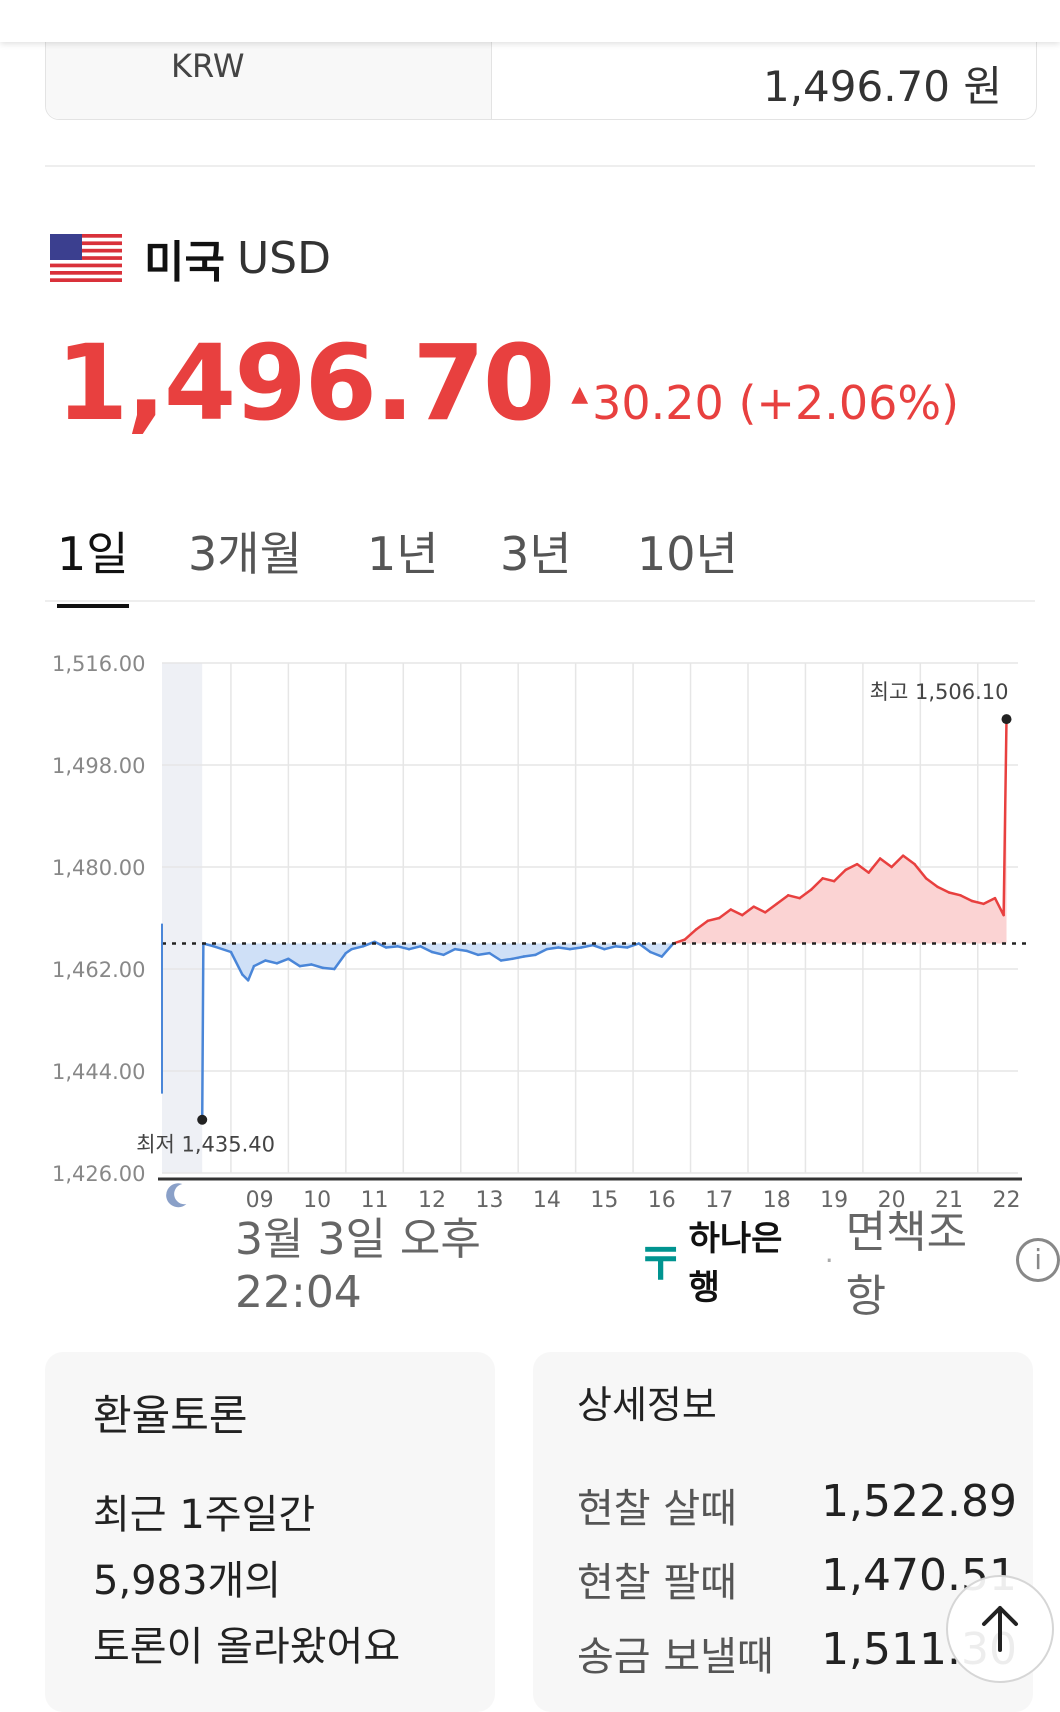 This screenshot has height=1712, width=1060. What do you see at coordinates (662, 1199) in the screenshot?
I see `x-tick-label: 16` at bounding box center [662, 1199].